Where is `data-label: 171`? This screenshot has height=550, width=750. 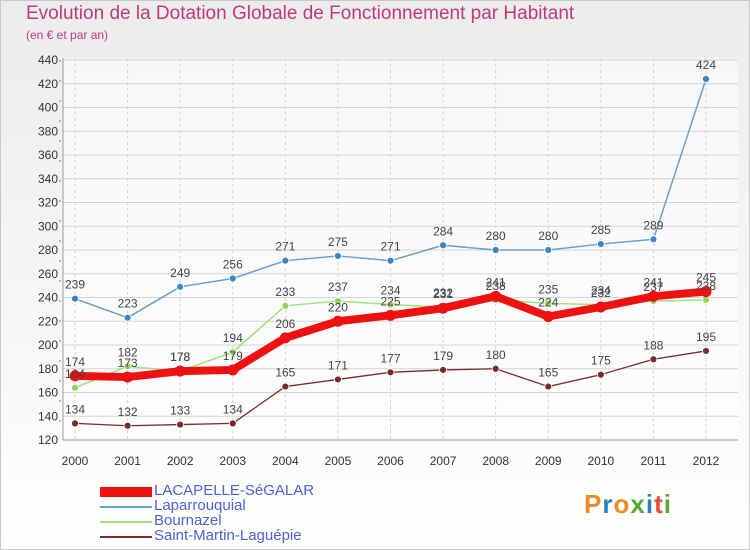 data-label: 171 is located at coordinates (338, 365).